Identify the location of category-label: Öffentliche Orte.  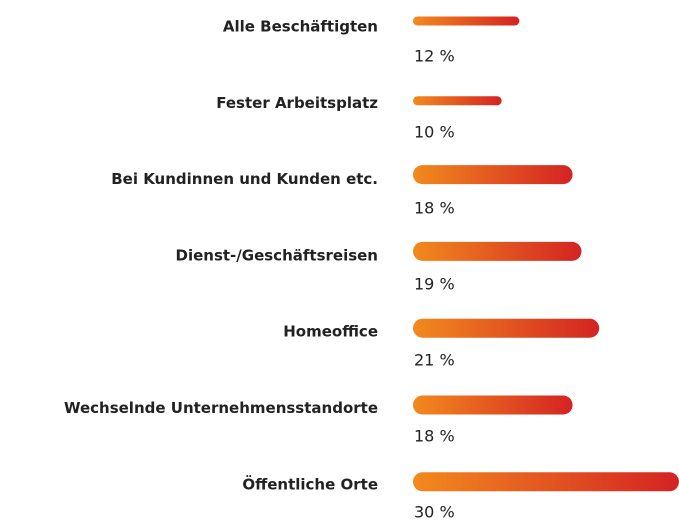
(310, 483).